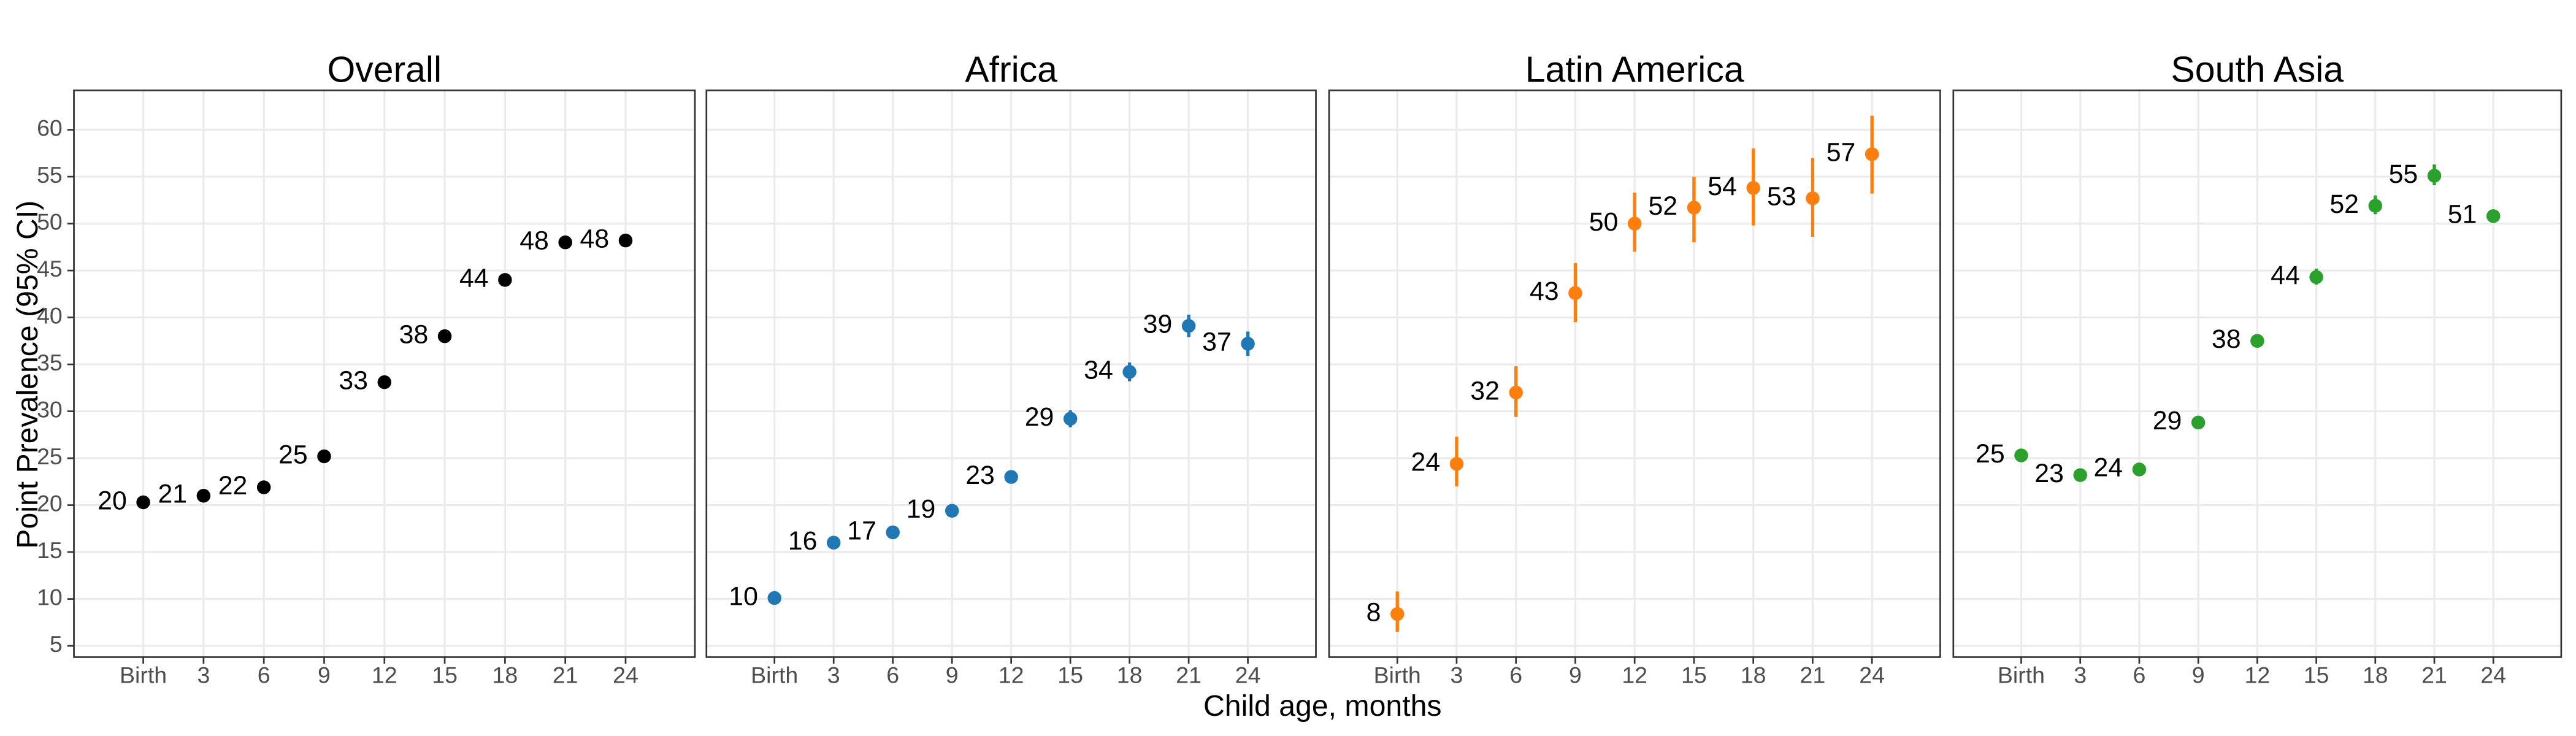 The height and width of the screenshot is (736, 2576). What do you see at coordinates (233, 485) in the screenshot?
I see `data-label: 22` at bounding box center [233, 485].